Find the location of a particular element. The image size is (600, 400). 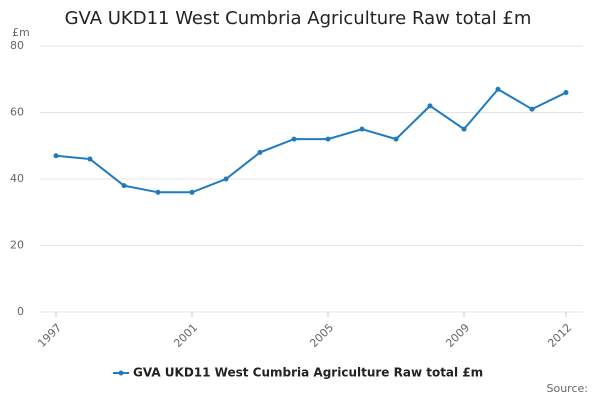

legend-marker is located at coordinates (121, 373).